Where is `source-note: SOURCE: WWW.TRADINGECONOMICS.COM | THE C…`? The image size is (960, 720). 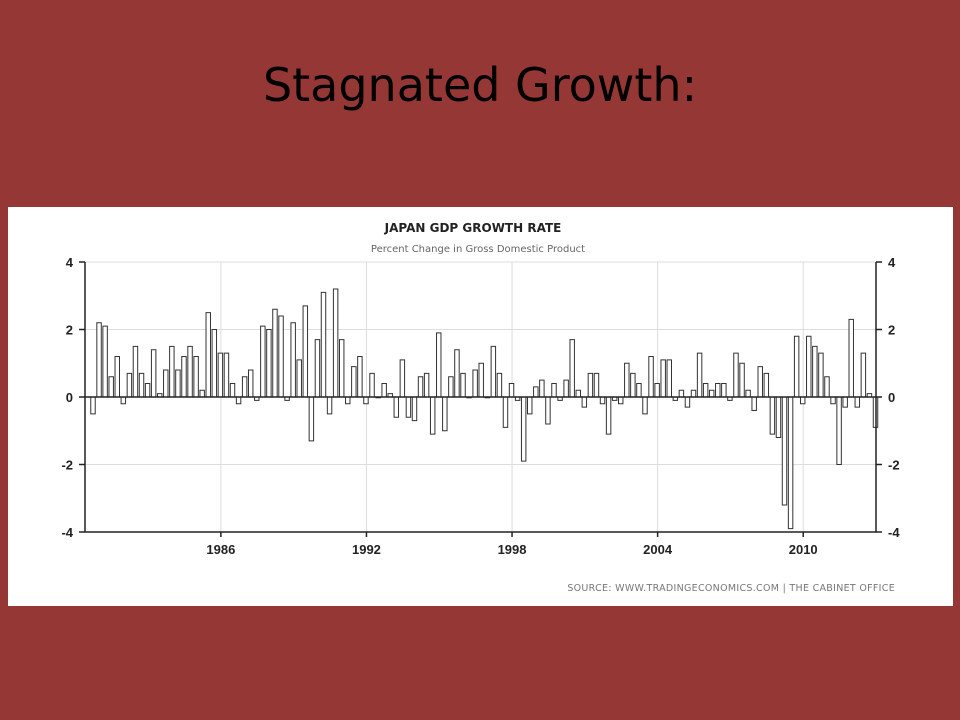
source-note: SOURCE: WWW.TRADINGECONOMICS.COM | THE C… is located at coordinates (731, 588).